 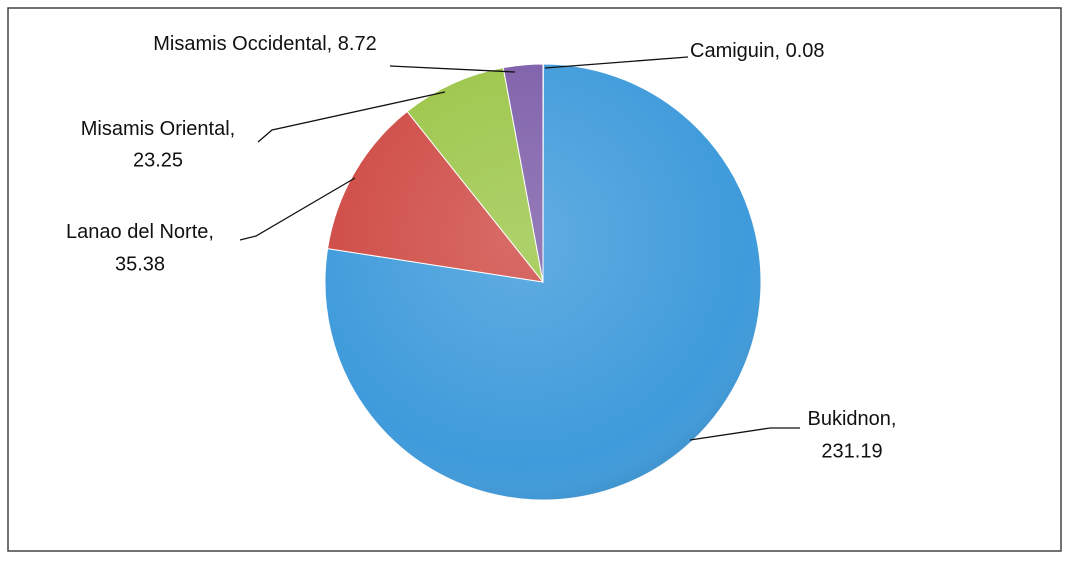 I want to click on data-label: Bukidnon,, so click(x=852, y=419).